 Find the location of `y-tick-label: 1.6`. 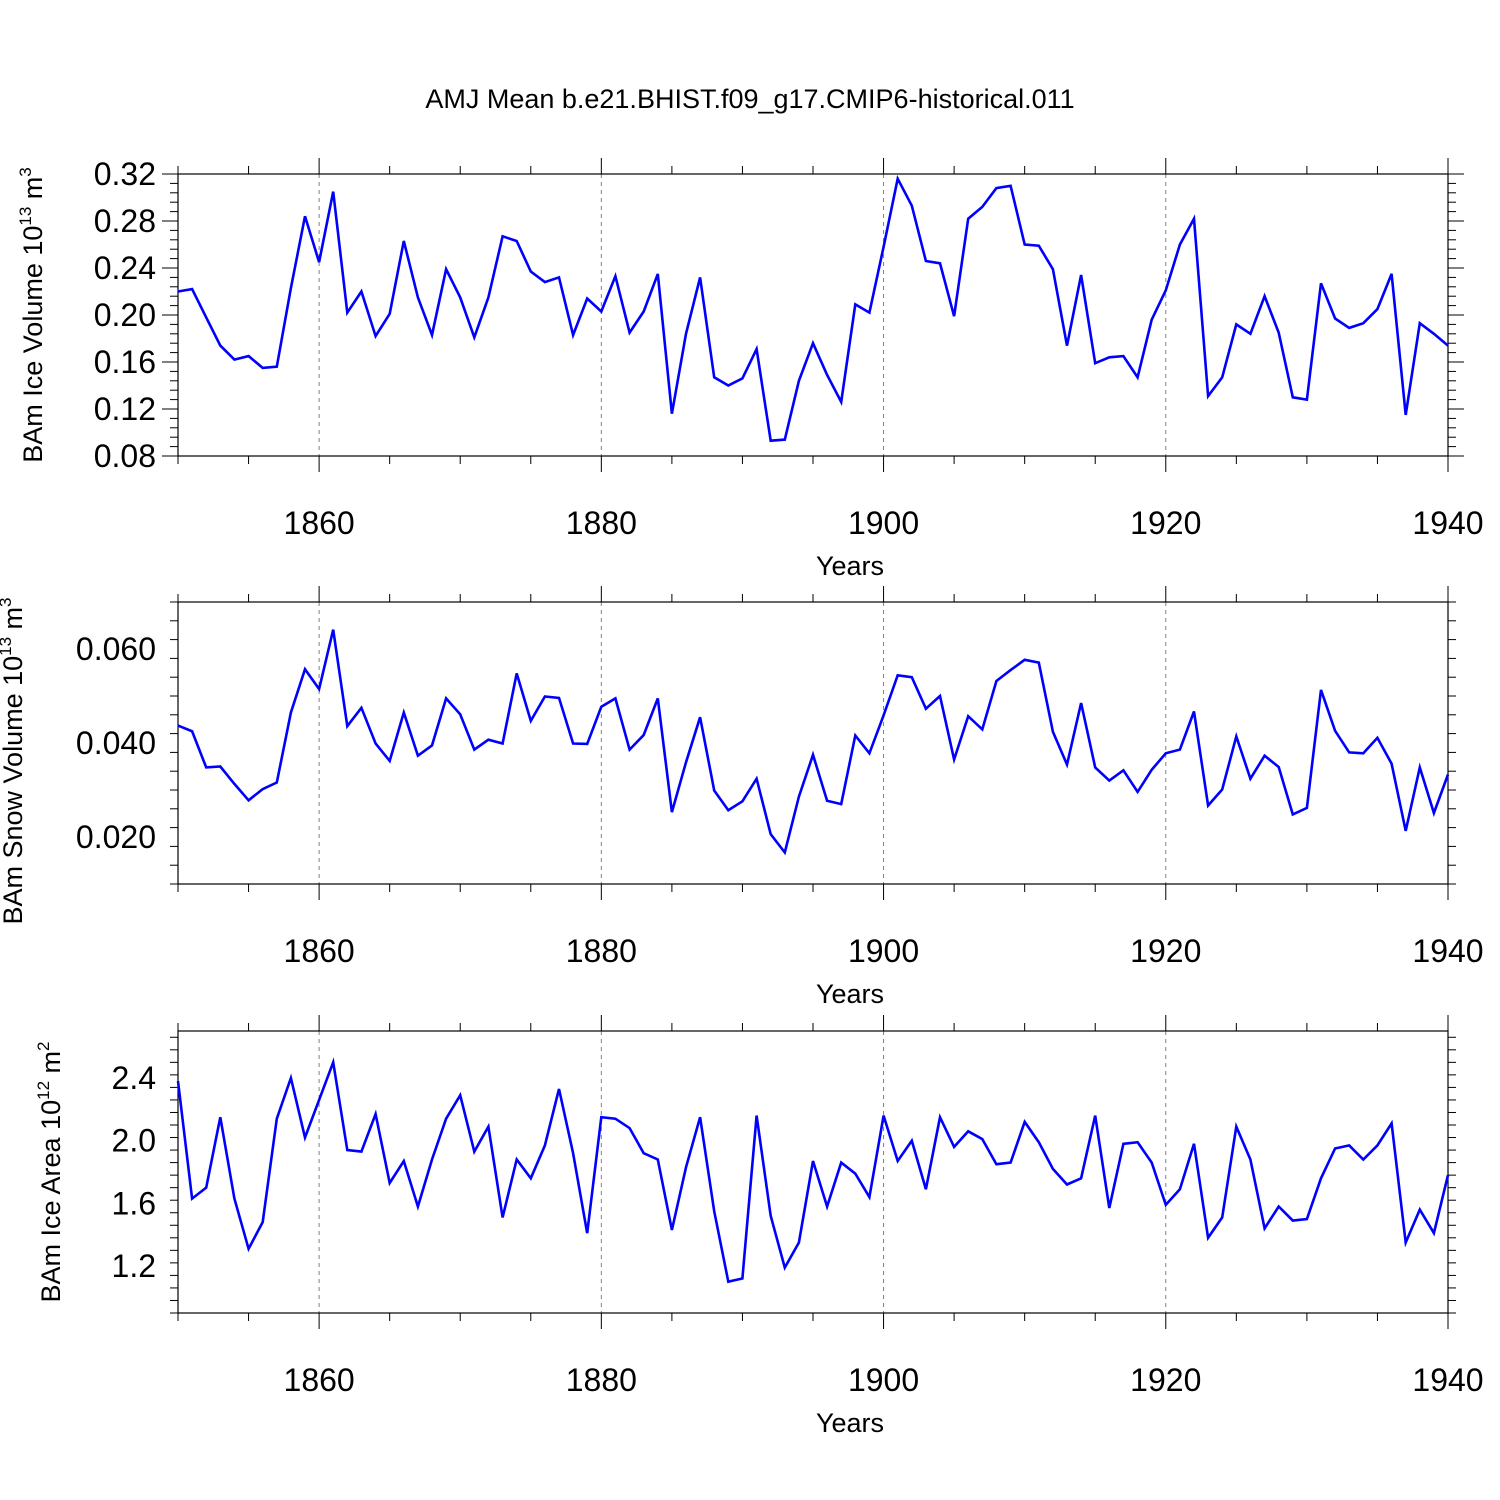

y-tick-label: 1.6 is located at coordinates (134, 1203).